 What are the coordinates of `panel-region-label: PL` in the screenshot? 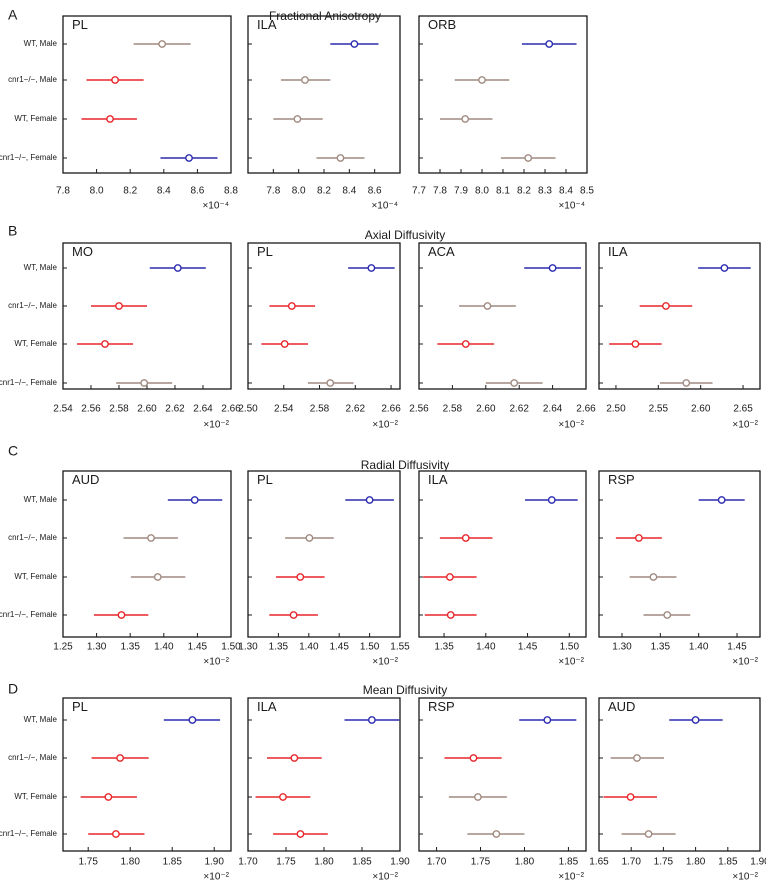 It's located at (265, 251).